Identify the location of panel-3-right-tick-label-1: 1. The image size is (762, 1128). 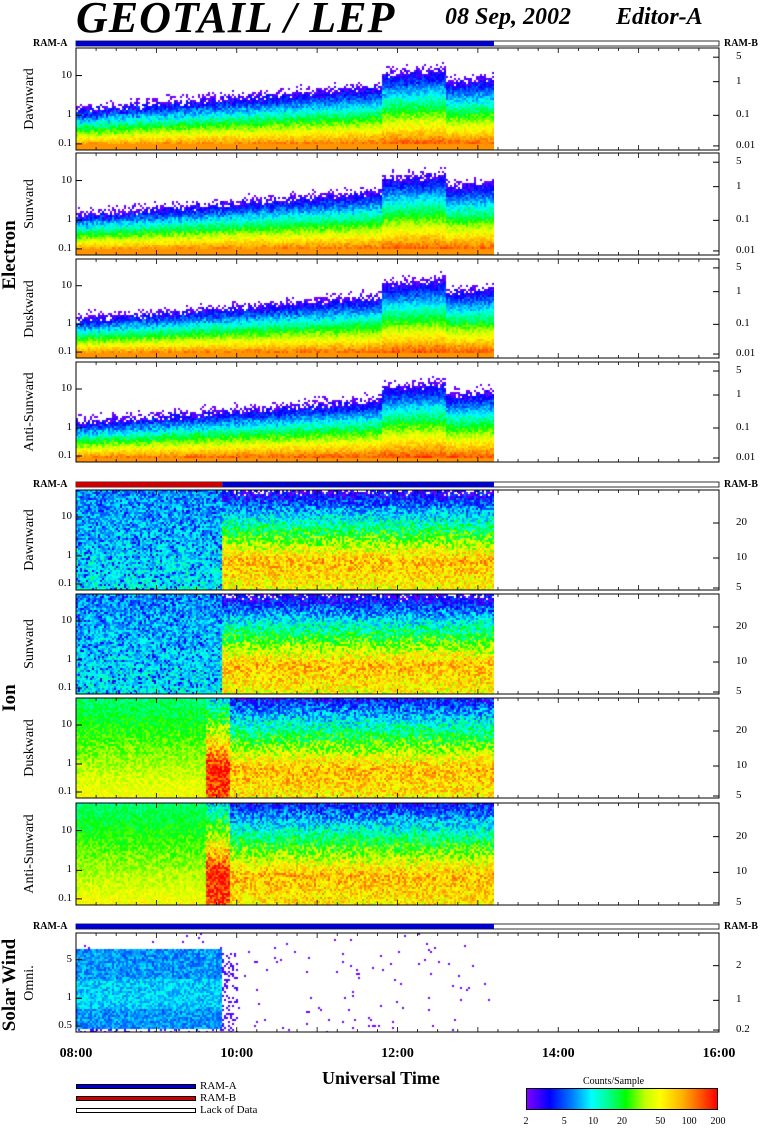
(739, 394).